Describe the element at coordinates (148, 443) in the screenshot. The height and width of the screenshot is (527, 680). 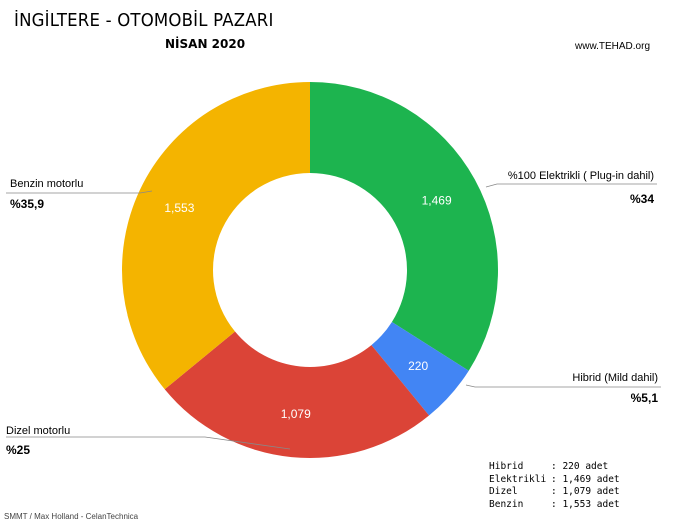
I see `leader-line-dizel` at that location.